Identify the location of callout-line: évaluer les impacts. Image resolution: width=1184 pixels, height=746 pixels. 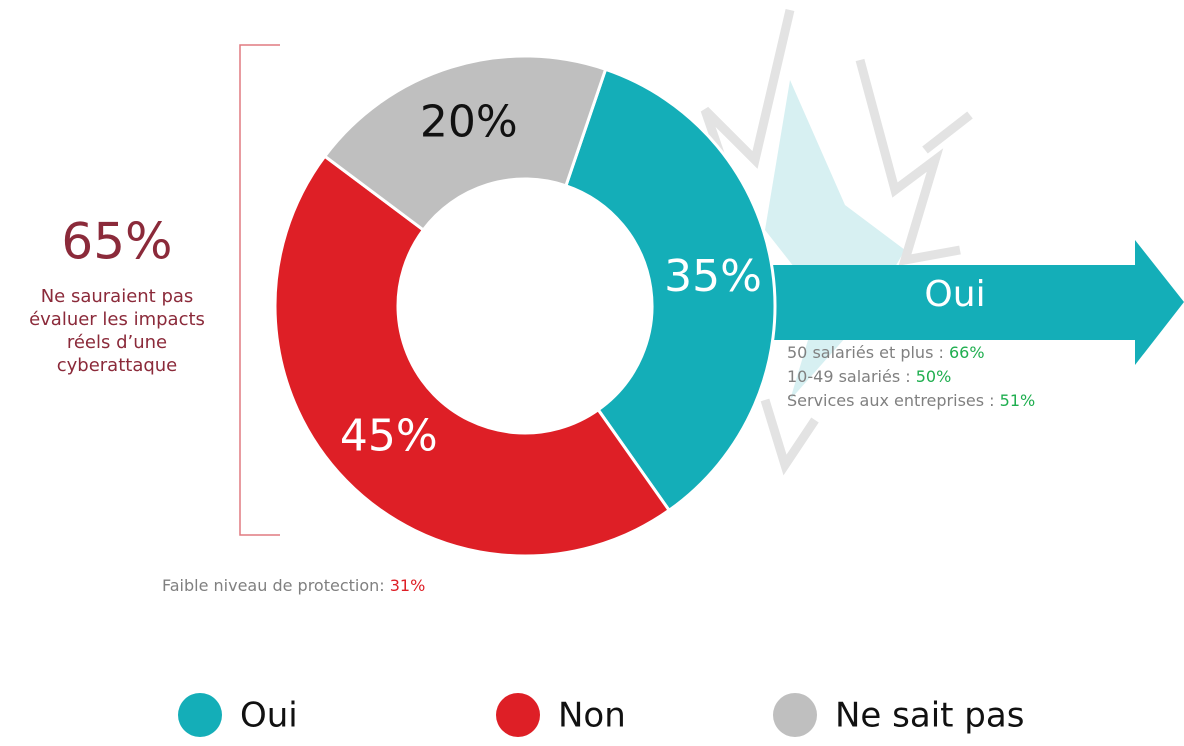
(117, 319).